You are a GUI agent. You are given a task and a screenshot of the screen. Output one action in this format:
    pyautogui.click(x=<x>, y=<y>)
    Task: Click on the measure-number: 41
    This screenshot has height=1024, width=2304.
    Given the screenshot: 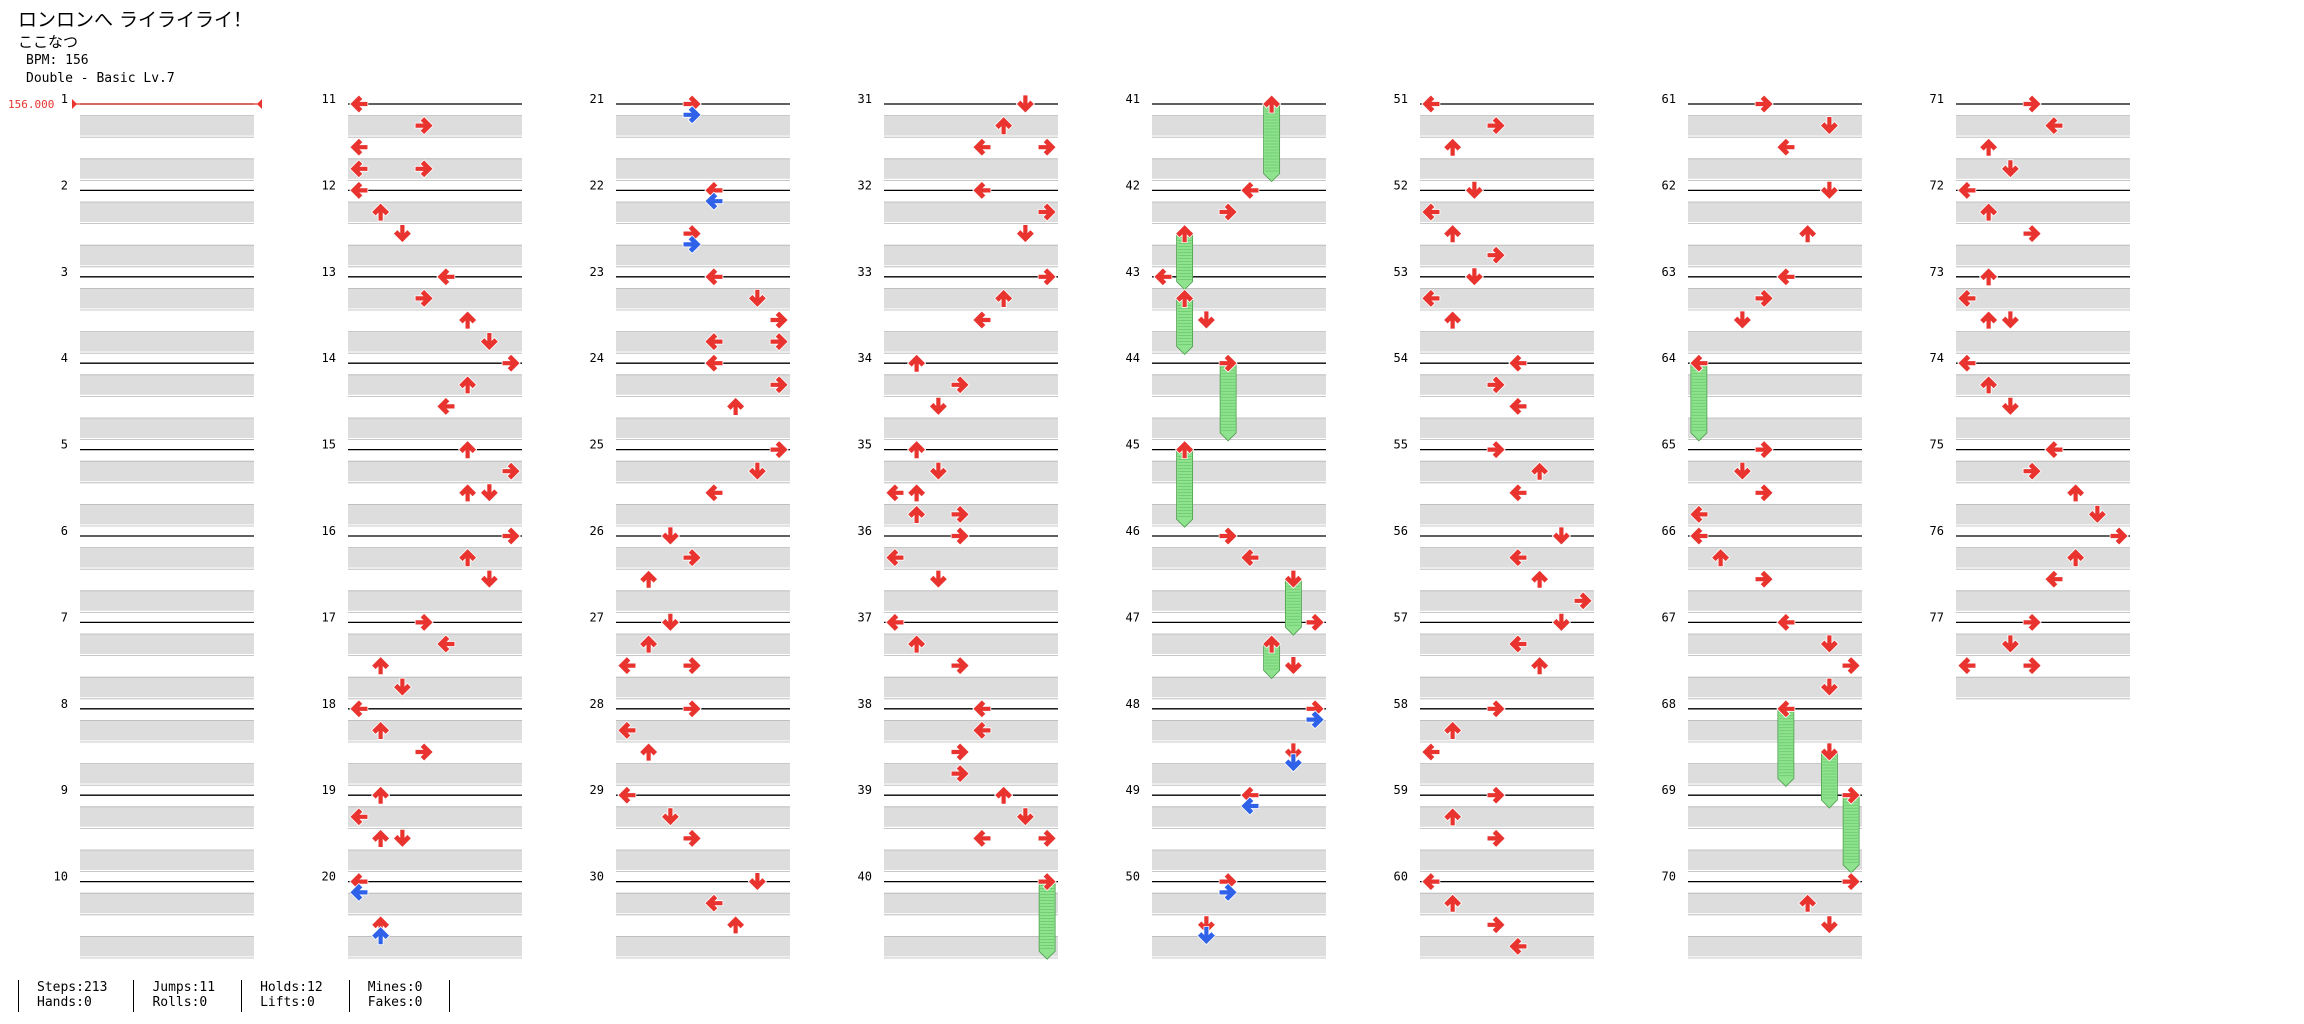 What is the action you would take?
    pyautogui.click(x=1133, y=99)
    